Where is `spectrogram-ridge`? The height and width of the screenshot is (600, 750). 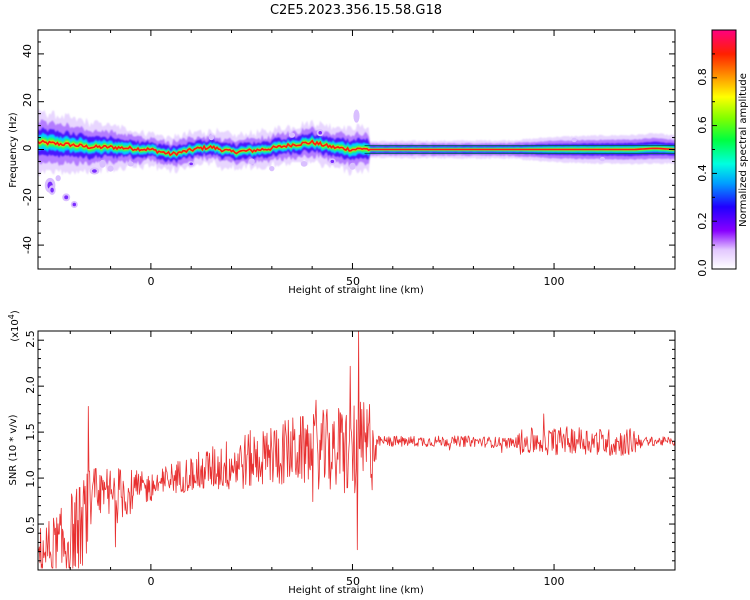 spectrogram-ridge is located at coordinates (356, 148).